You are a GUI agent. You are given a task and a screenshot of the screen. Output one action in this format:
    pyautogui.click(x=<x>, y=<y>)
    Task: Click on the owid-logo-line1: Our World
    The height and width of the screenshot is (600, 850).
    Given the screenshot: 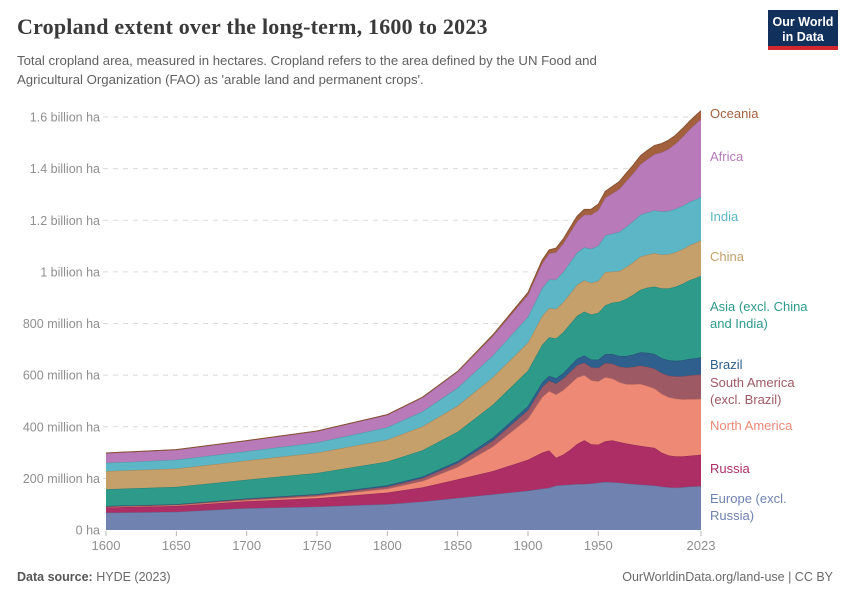 What is the action you would take?
    pyautogui.click(x=803, y=22)
    